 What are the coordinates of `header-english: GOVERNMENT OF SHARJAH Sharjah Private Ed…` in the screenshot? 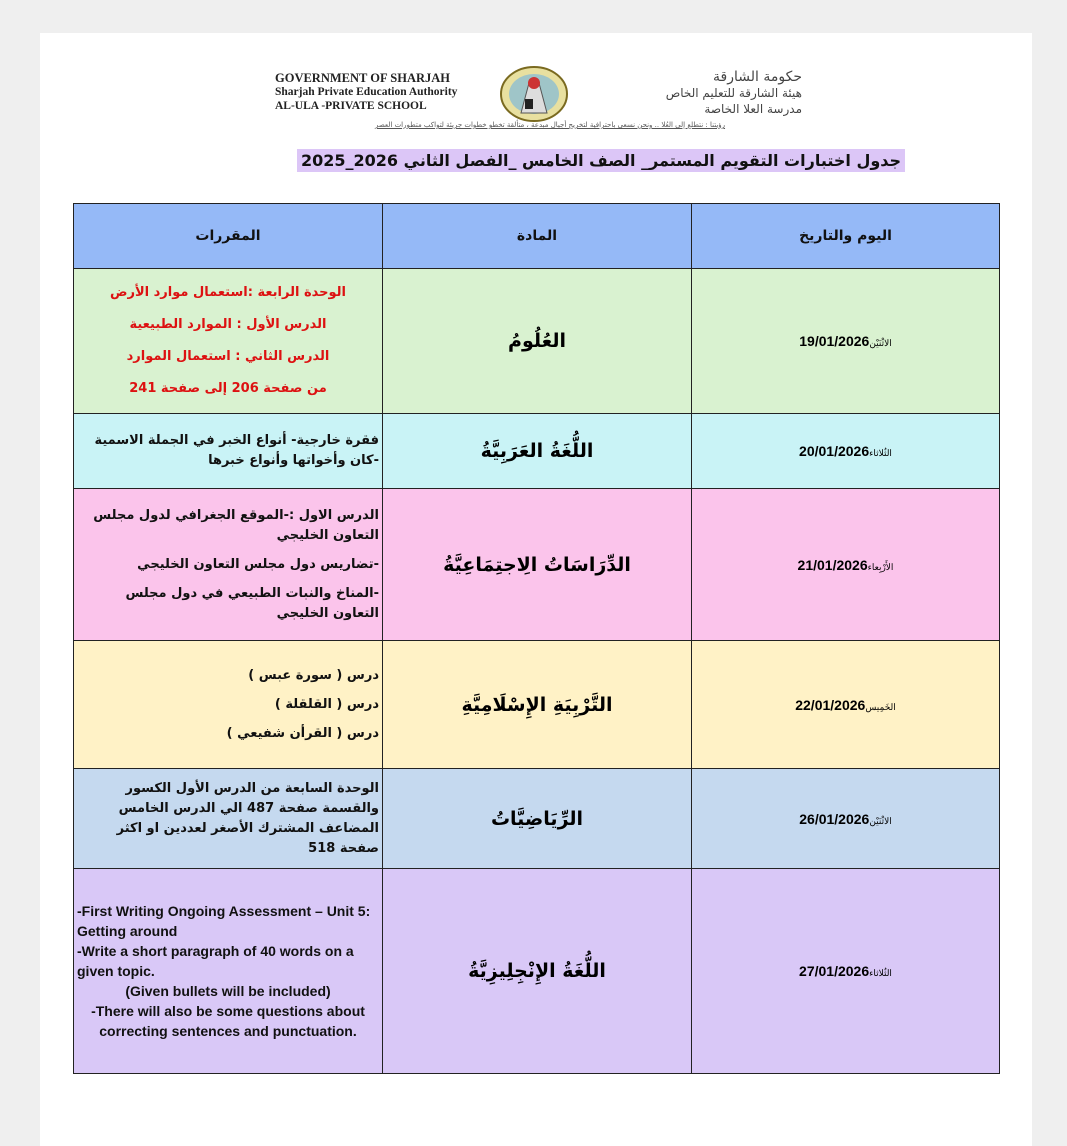 It's located at (366, 92).